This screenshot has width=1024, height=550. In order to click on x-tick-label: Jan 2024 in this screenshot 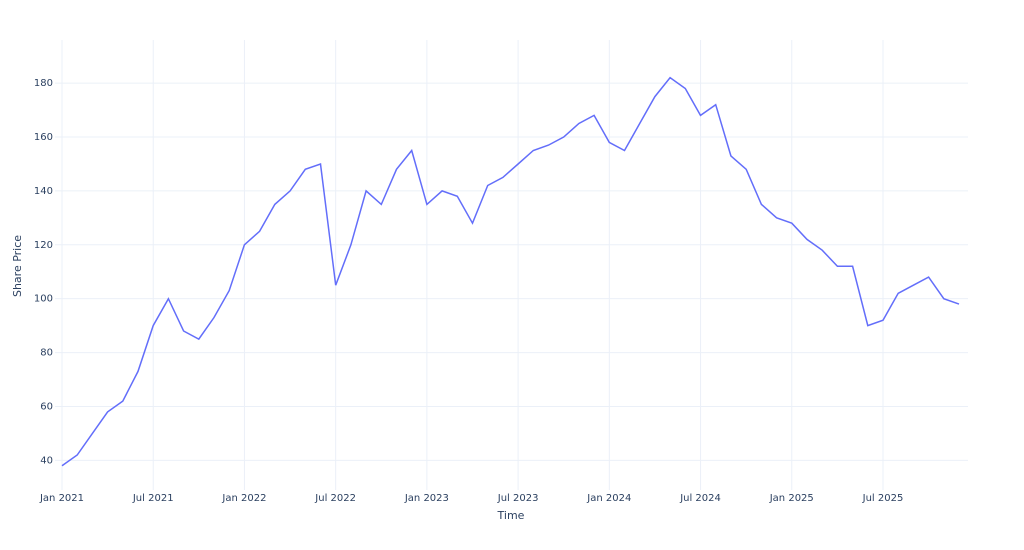, I will do `click(608, 498)`.